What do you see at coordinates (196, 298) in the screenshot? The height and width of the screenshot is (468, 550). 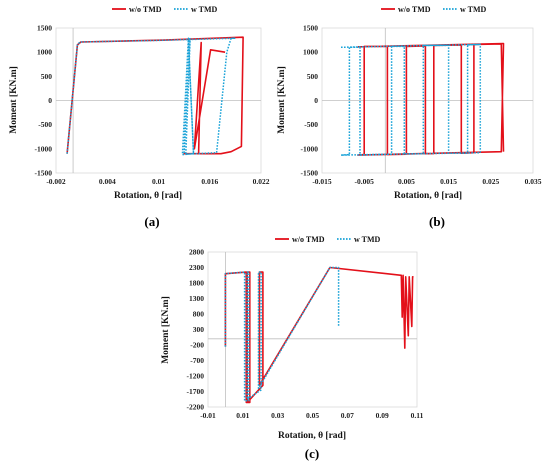 I see `y-tick-label: 1300` at bounding box center [196, 298].